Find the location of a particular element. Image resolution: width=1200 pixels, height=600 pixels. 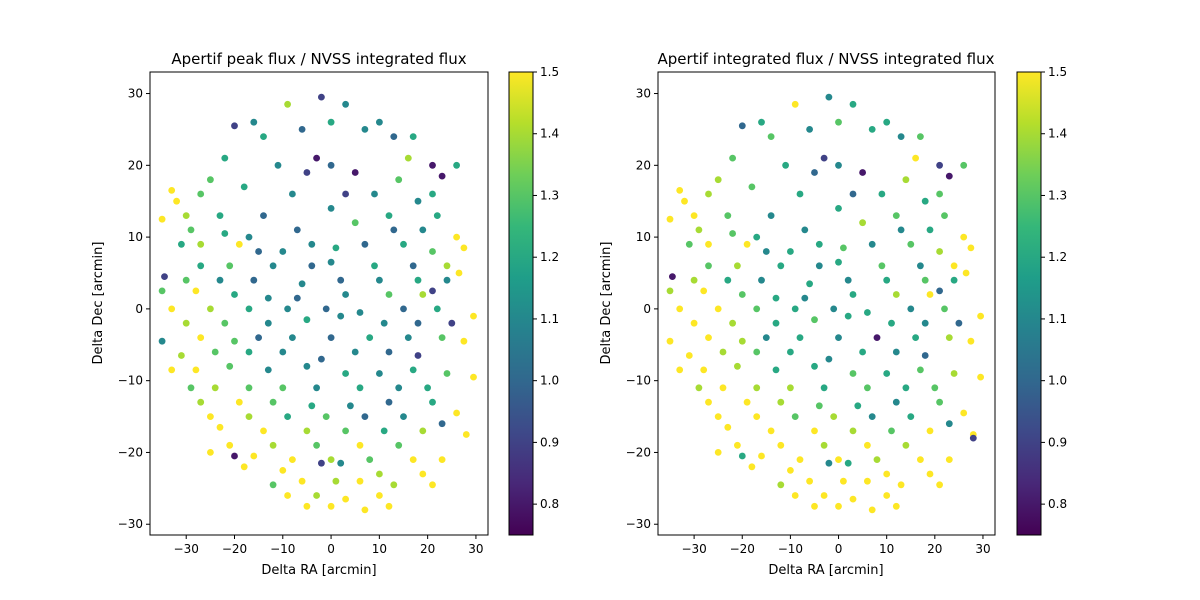

colorbar-tick-label: 0.8 is located at coordinates (549, 504).